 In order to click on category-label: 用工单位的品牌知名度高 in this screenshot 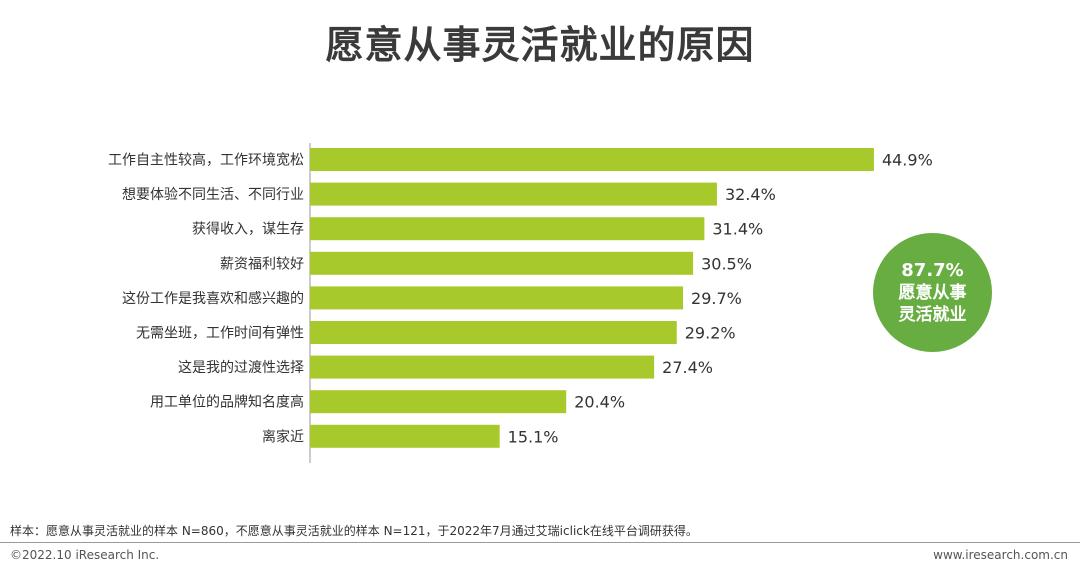, I will do `click(227, 402)`.